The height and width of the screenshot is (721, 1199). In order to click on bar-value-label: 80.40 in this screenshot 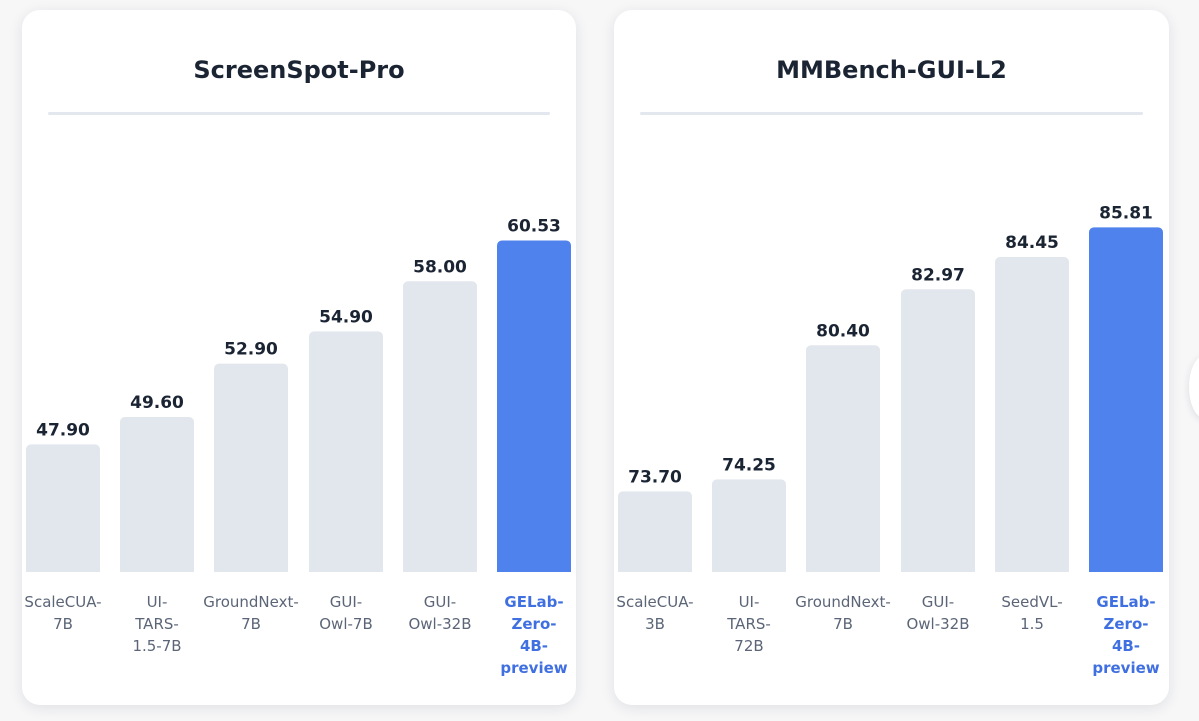, I will do `click(843, 331)`.